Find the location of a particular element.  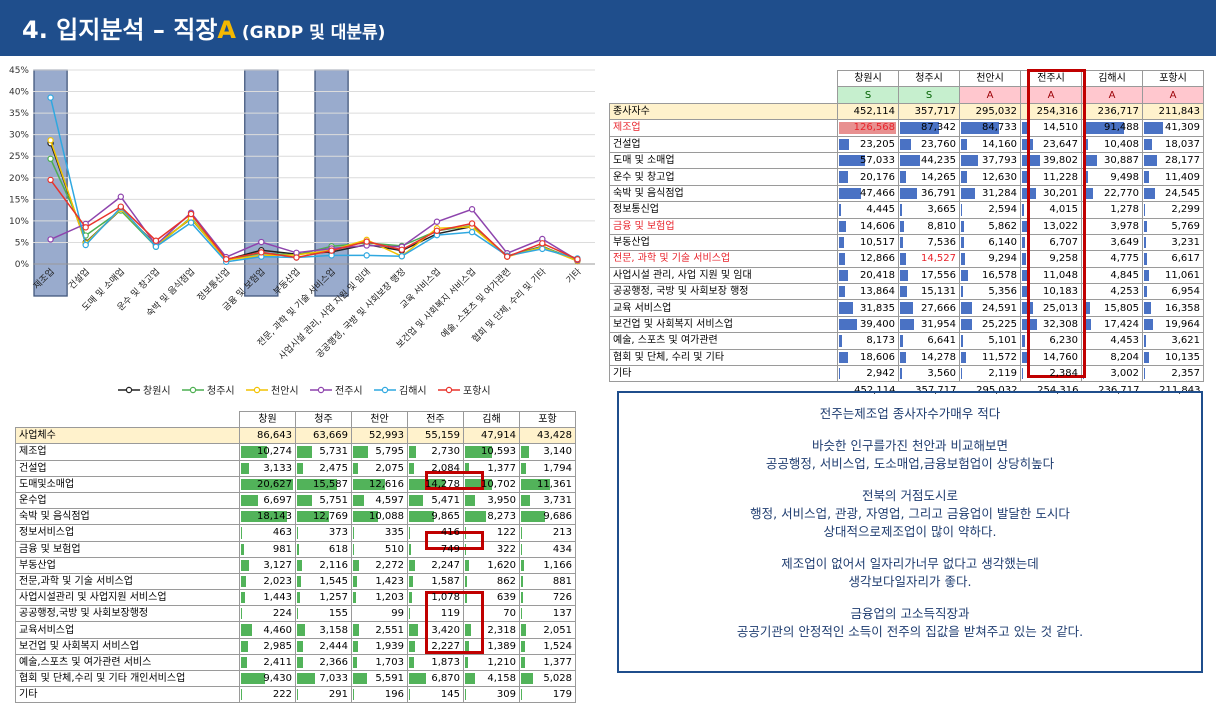

table-cell: 25,225 is located at coordinates (990, 324).